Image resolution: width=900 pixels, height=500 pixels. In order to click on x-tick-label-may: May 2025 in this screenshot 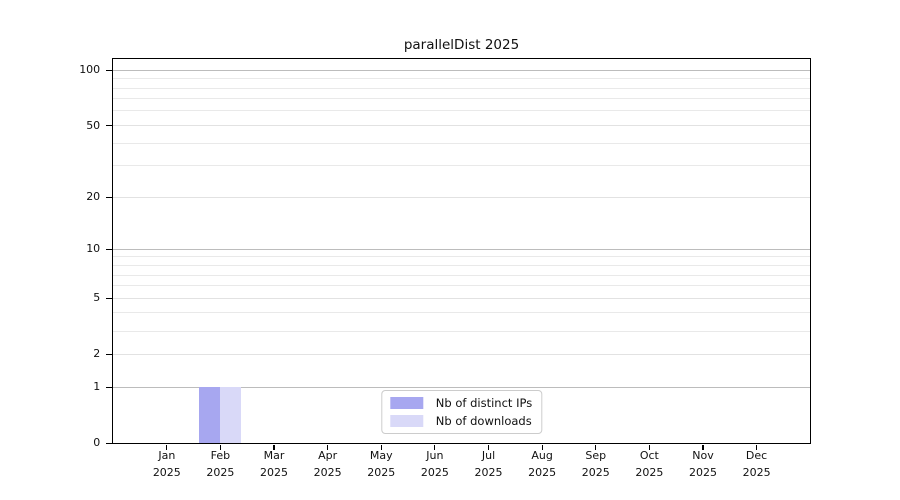, I will do `click(381, 464)`.